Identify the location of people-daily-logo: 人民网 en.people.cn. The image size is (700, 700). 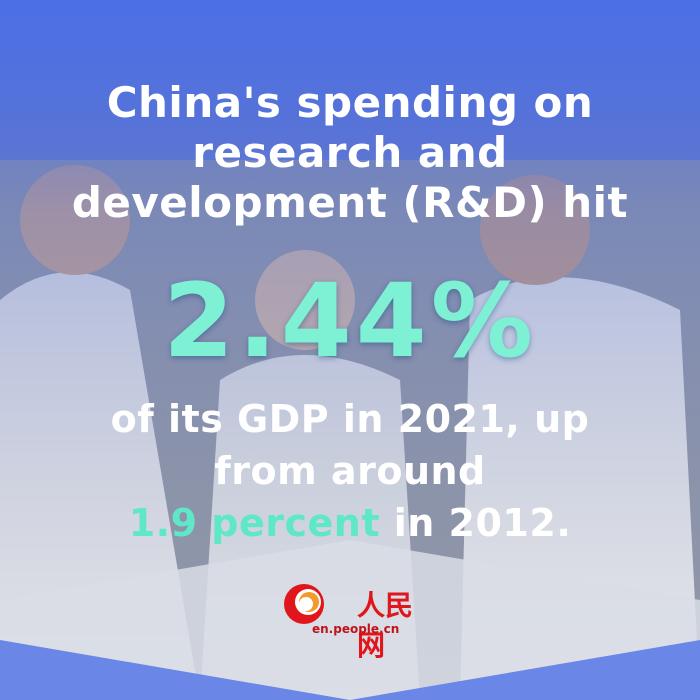
(352, 622).